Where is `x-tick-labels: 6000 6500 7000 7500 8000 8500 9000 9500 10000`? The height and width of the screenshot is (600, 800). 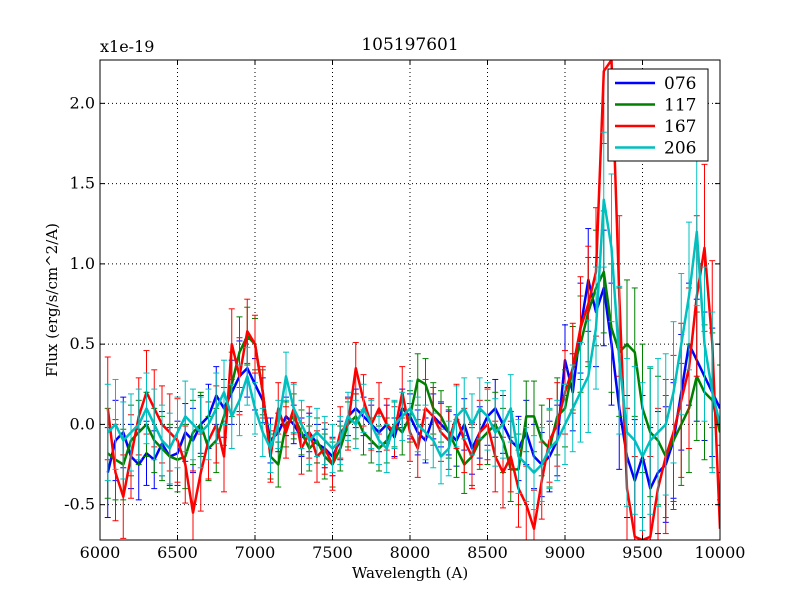
x-tick-labels: 6000 6500 7000 7500 8000 8500 9000 9500 10000 is located at coordinates (413, 552).